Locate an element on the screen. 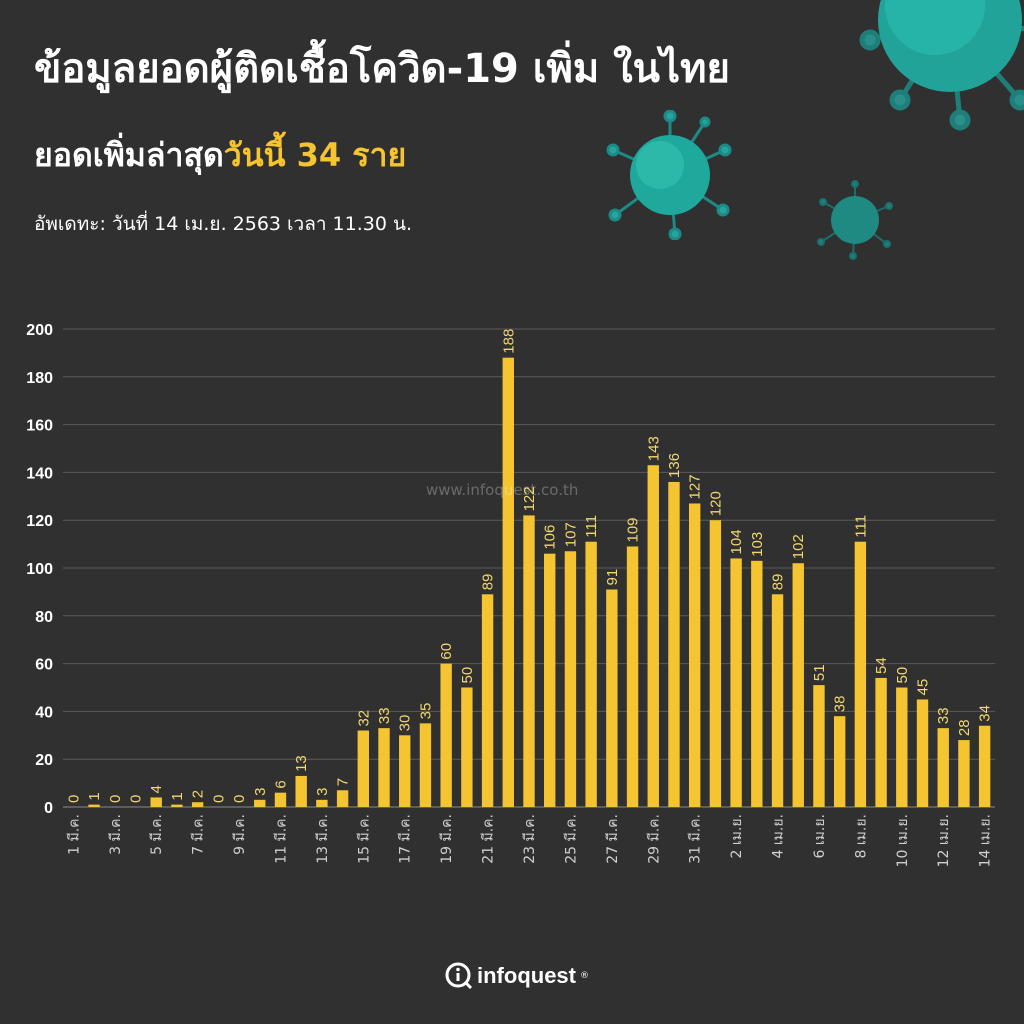 This screenshot has width=1024, height=1024. data-label: 127 is located at coordinates (695, 486).